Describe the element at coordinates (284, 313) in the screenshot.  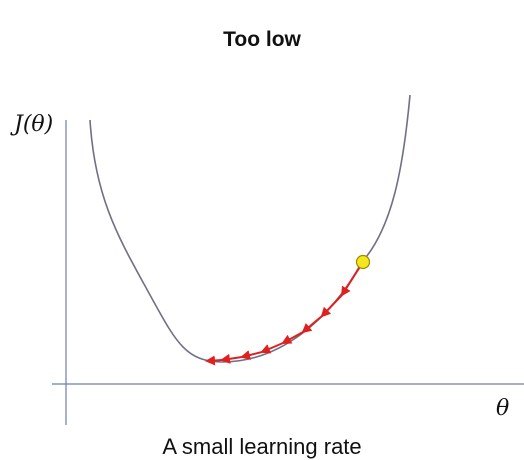
I see `gradient-steps` at that location.